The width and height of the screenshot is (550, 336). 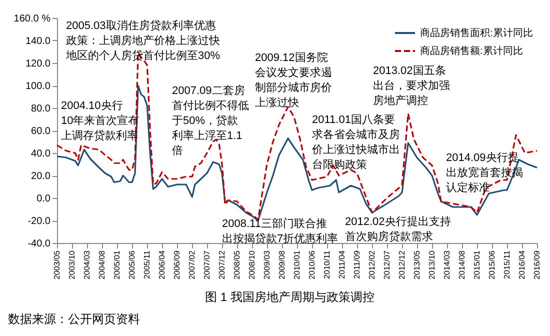 What do you see at coordinates (471, 51) in the screenshot?
I see `legend-label: 商品房销售额:累计同比` at bounding box center [471, 51].